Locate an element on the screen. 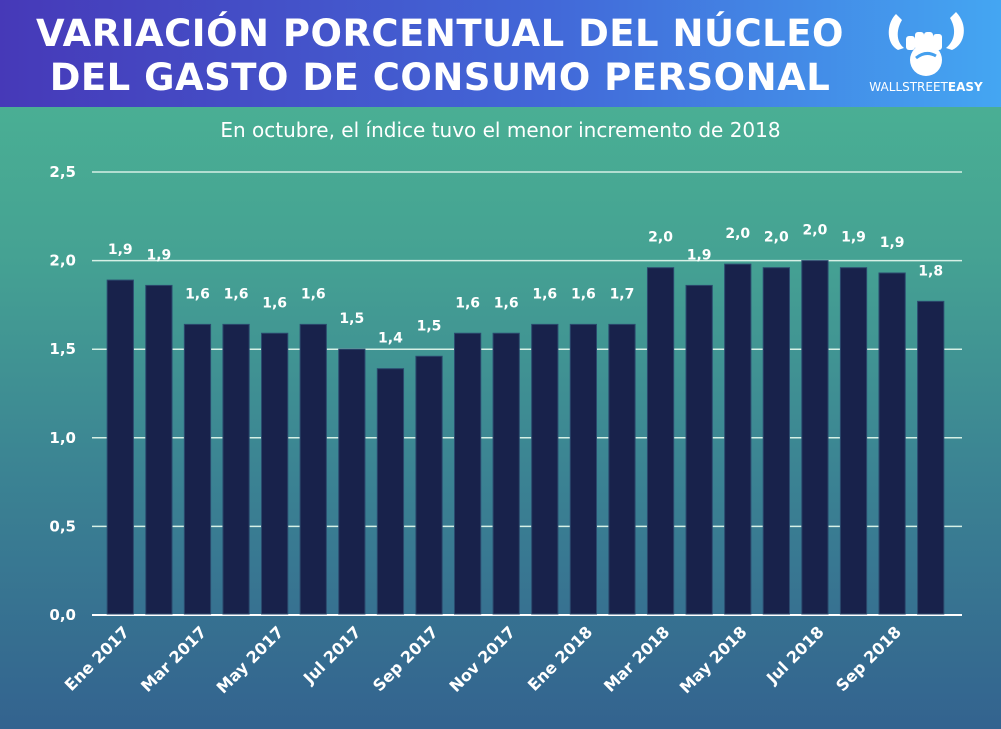 Image resolution: width=1001 pixels, height=729 pixels. x-tick-label: Mar 2018 is located at coordinates (636, 658).